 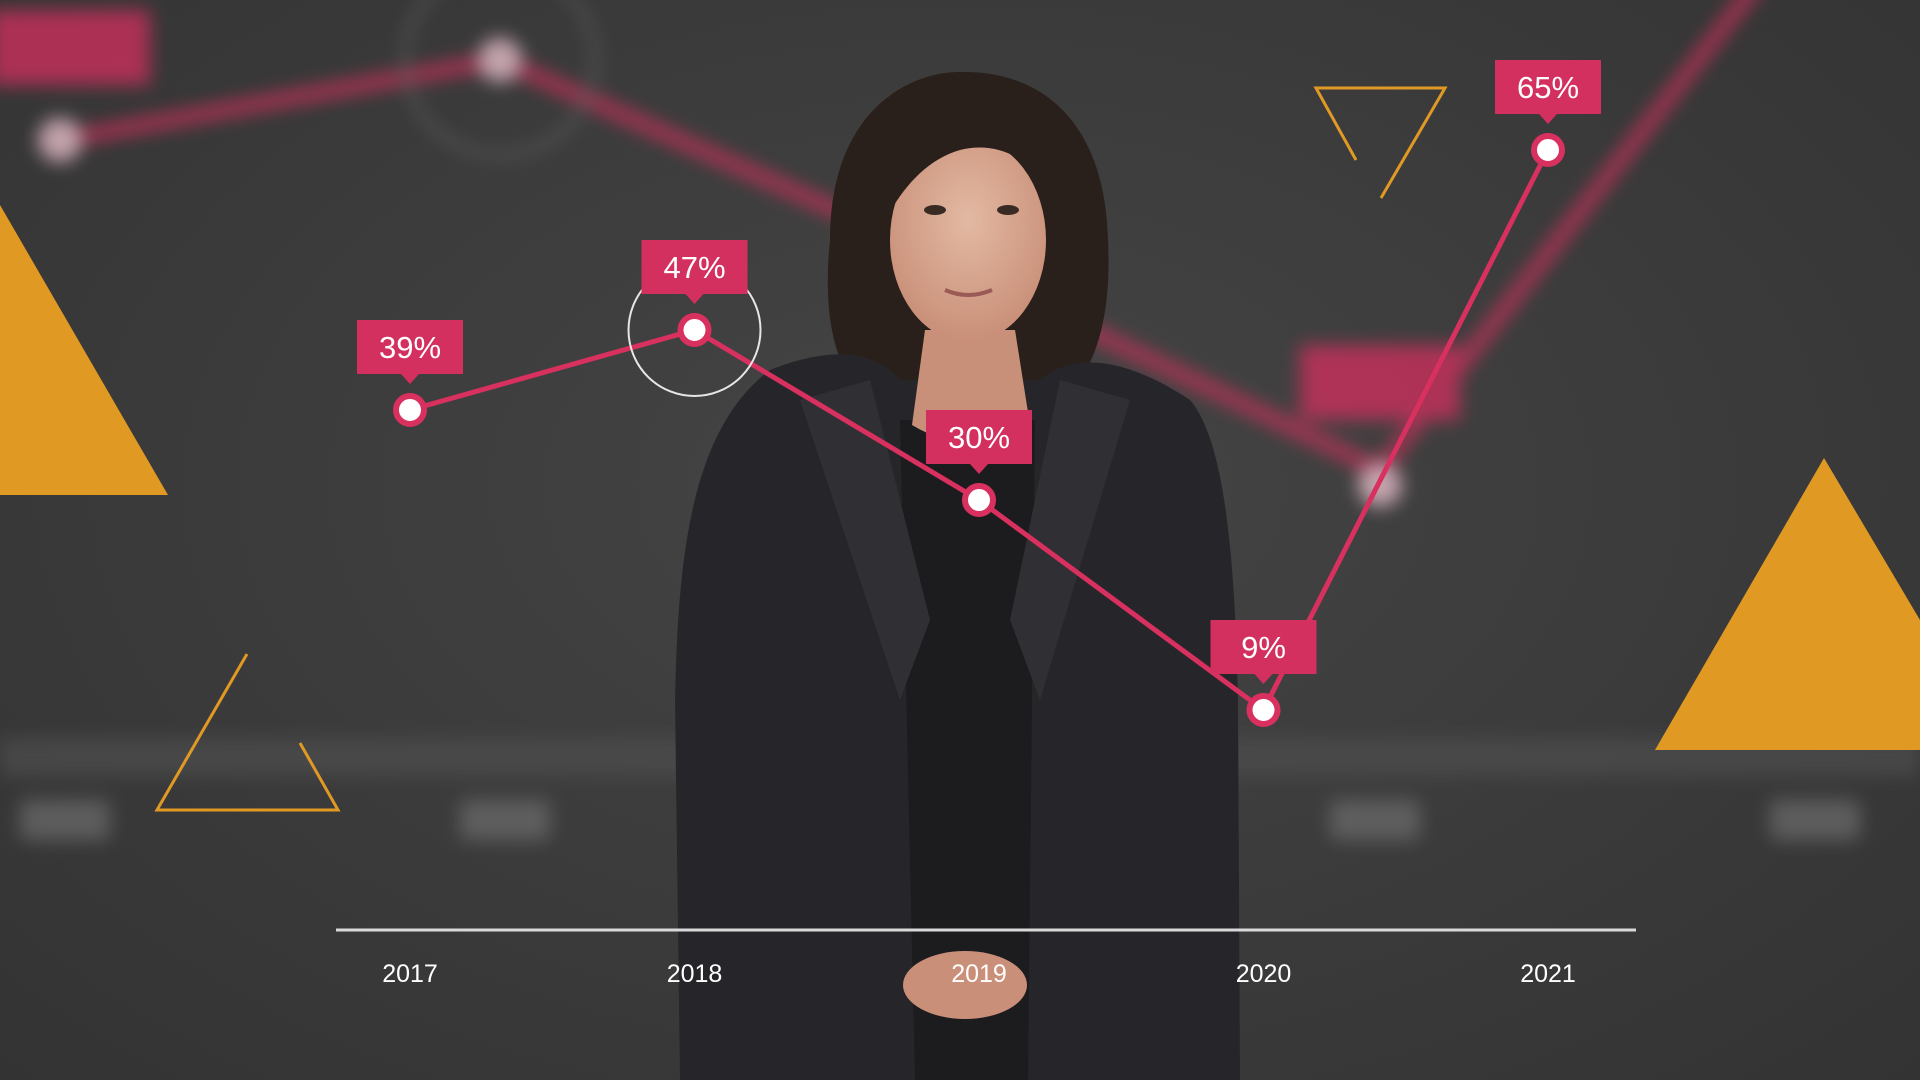 I want to click on x-axis-ticks: 2017 2018 2019 2020 2021, so click(x=979, y=974).